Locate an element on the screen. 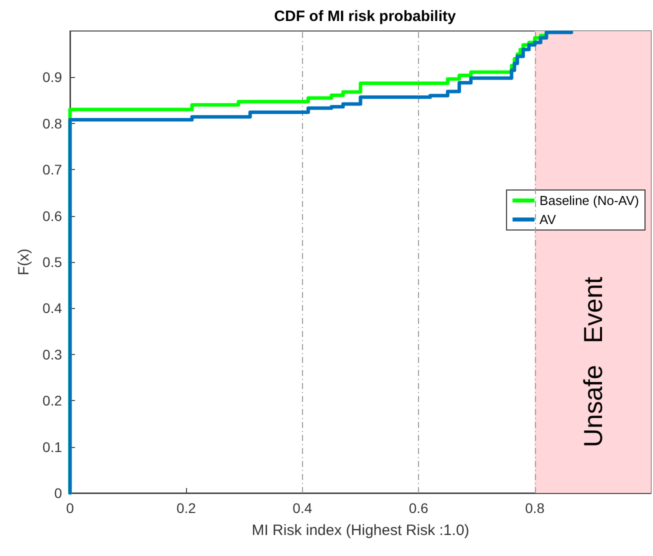 This screenshot has height=556, width=653. x-tick-label: 0.8 is located at coordinates (535, 508).